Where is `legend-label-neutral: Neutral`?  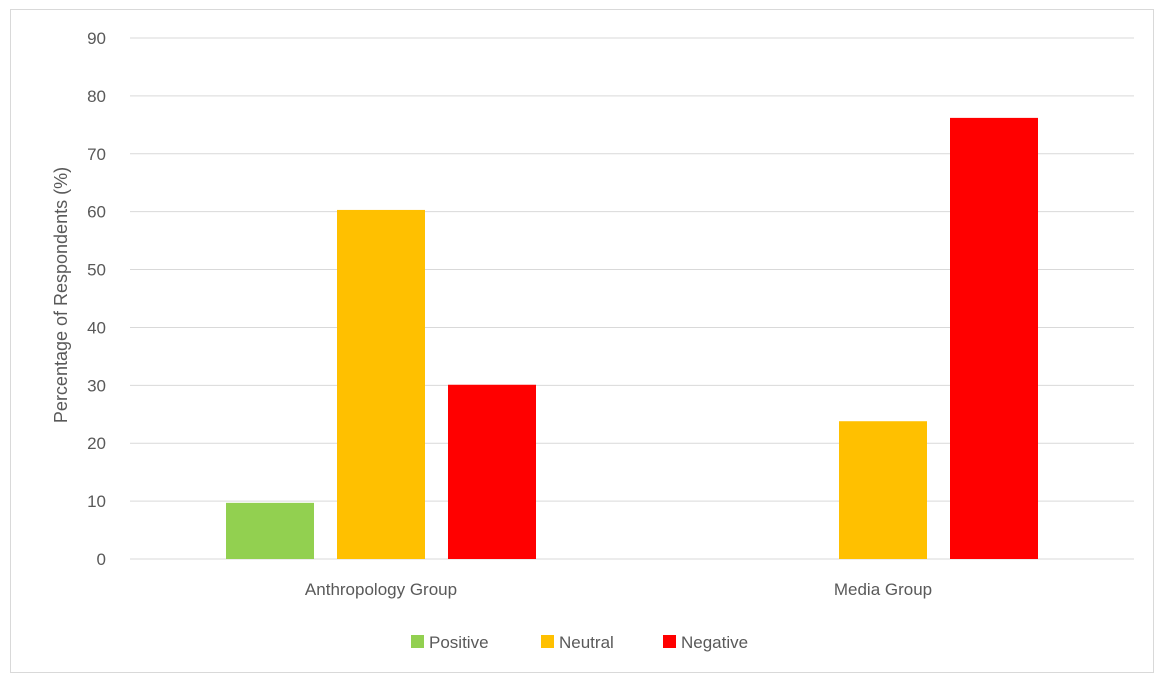 legend-label-neutral: Neutral is located at coordinates (586, 642).